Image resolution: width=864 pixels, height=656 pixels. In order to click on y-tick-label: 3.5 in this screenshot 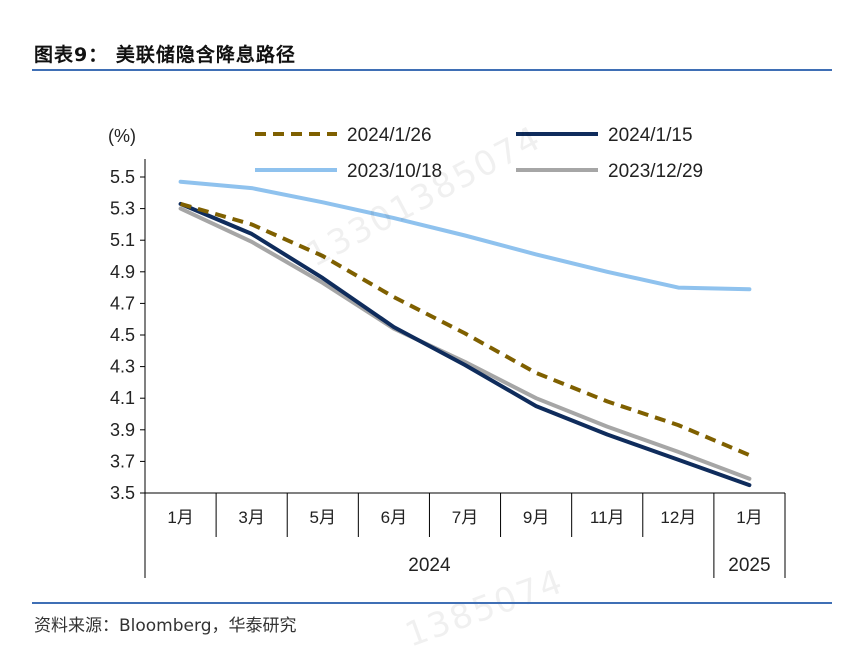, I will do `click(122, 493)`.